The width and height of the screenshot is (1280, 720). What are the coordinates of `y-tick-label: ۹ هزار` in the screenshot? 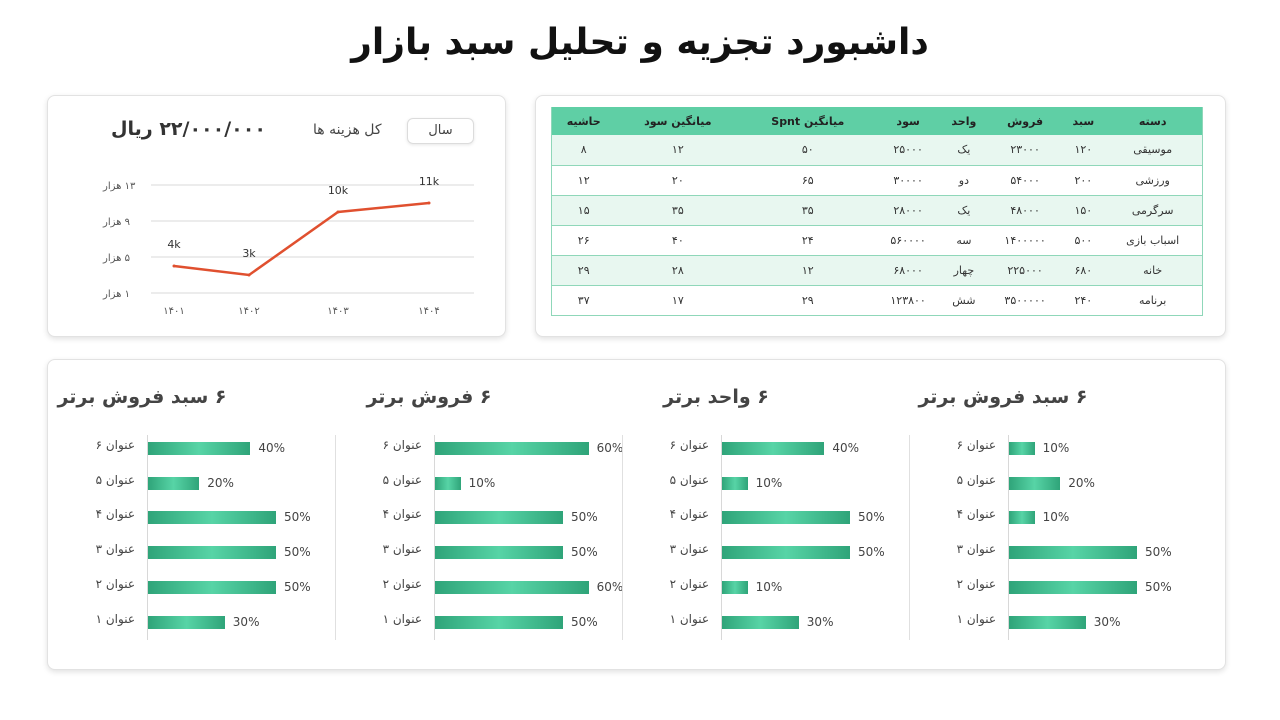 It's located at (116, 222).